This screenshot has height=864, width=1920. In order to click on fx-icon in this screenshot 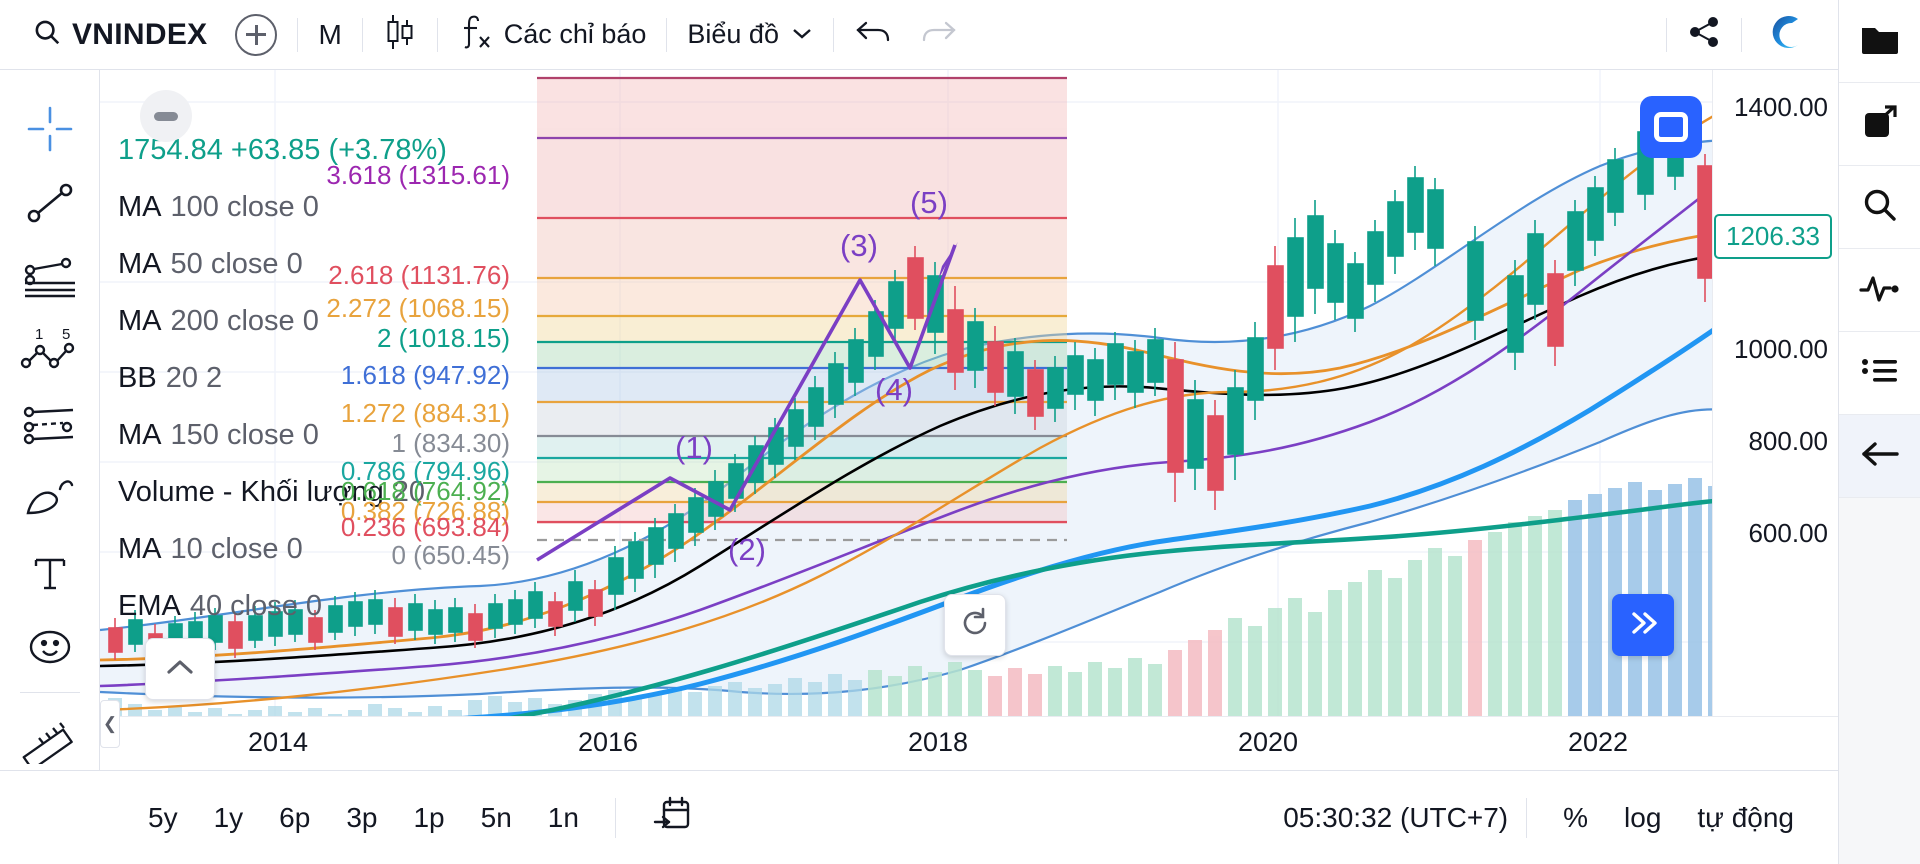, I will do `click(475, 34)`.